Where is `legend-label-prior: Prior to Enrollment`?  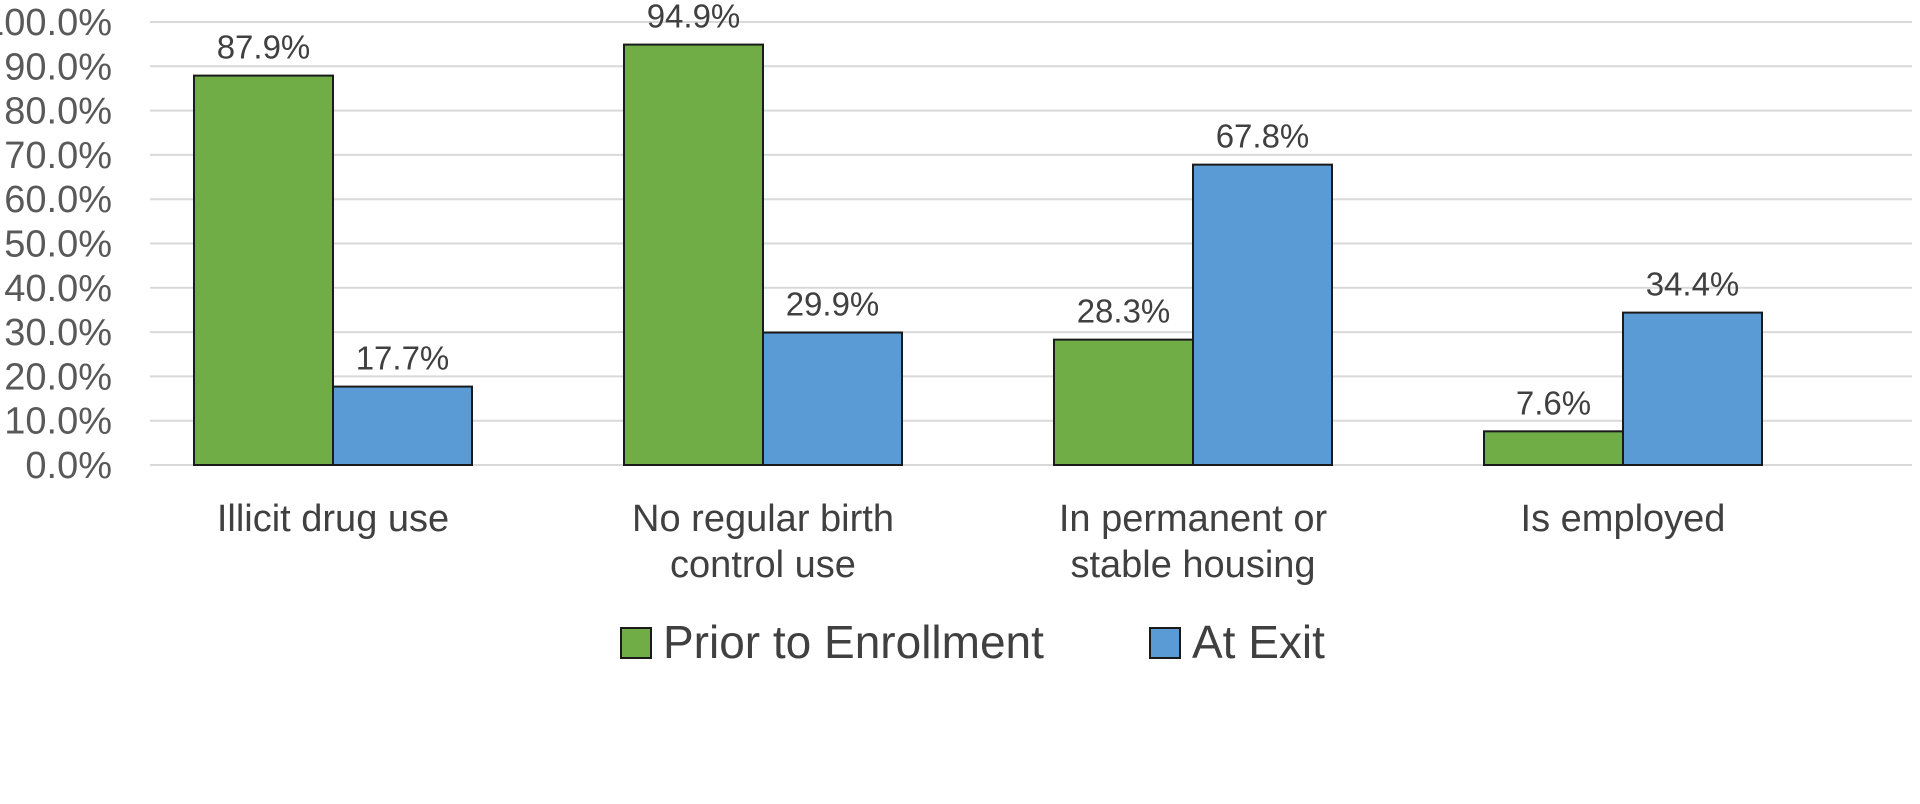
legend-label-prior: Prior to Enrollment is located at coordinates (853, 642).